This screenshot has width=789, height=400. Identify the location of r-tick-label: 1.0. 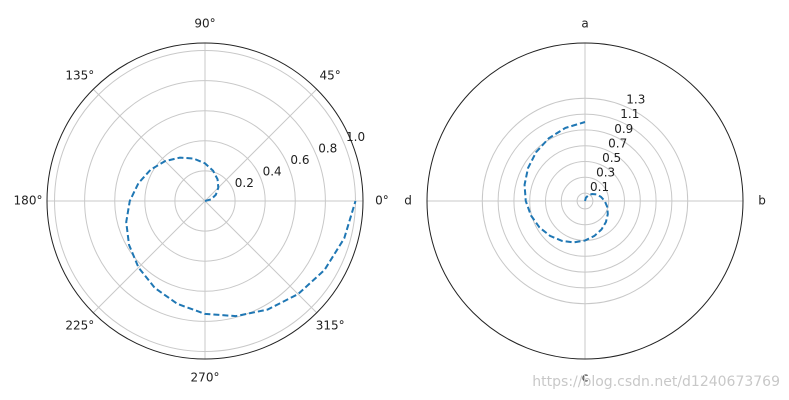
(355, 137).